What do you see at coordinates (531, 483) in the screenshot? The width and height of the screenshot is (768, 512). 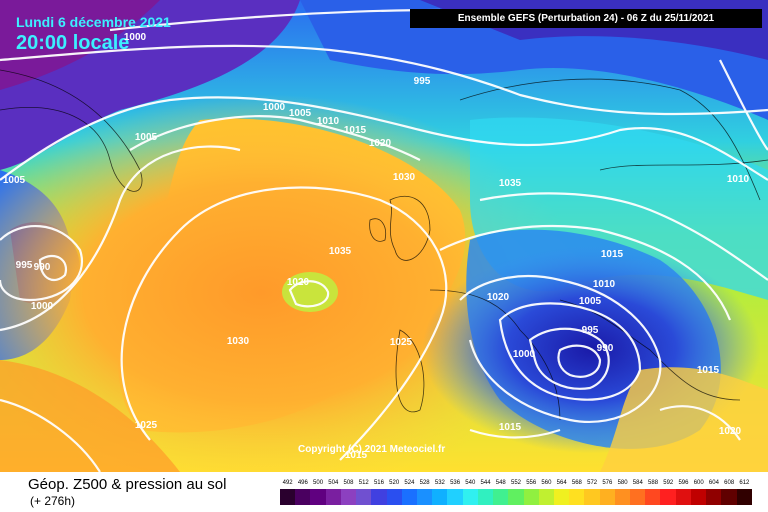 I see `scale-tick-label: 556` at bounding box center [531, 483].